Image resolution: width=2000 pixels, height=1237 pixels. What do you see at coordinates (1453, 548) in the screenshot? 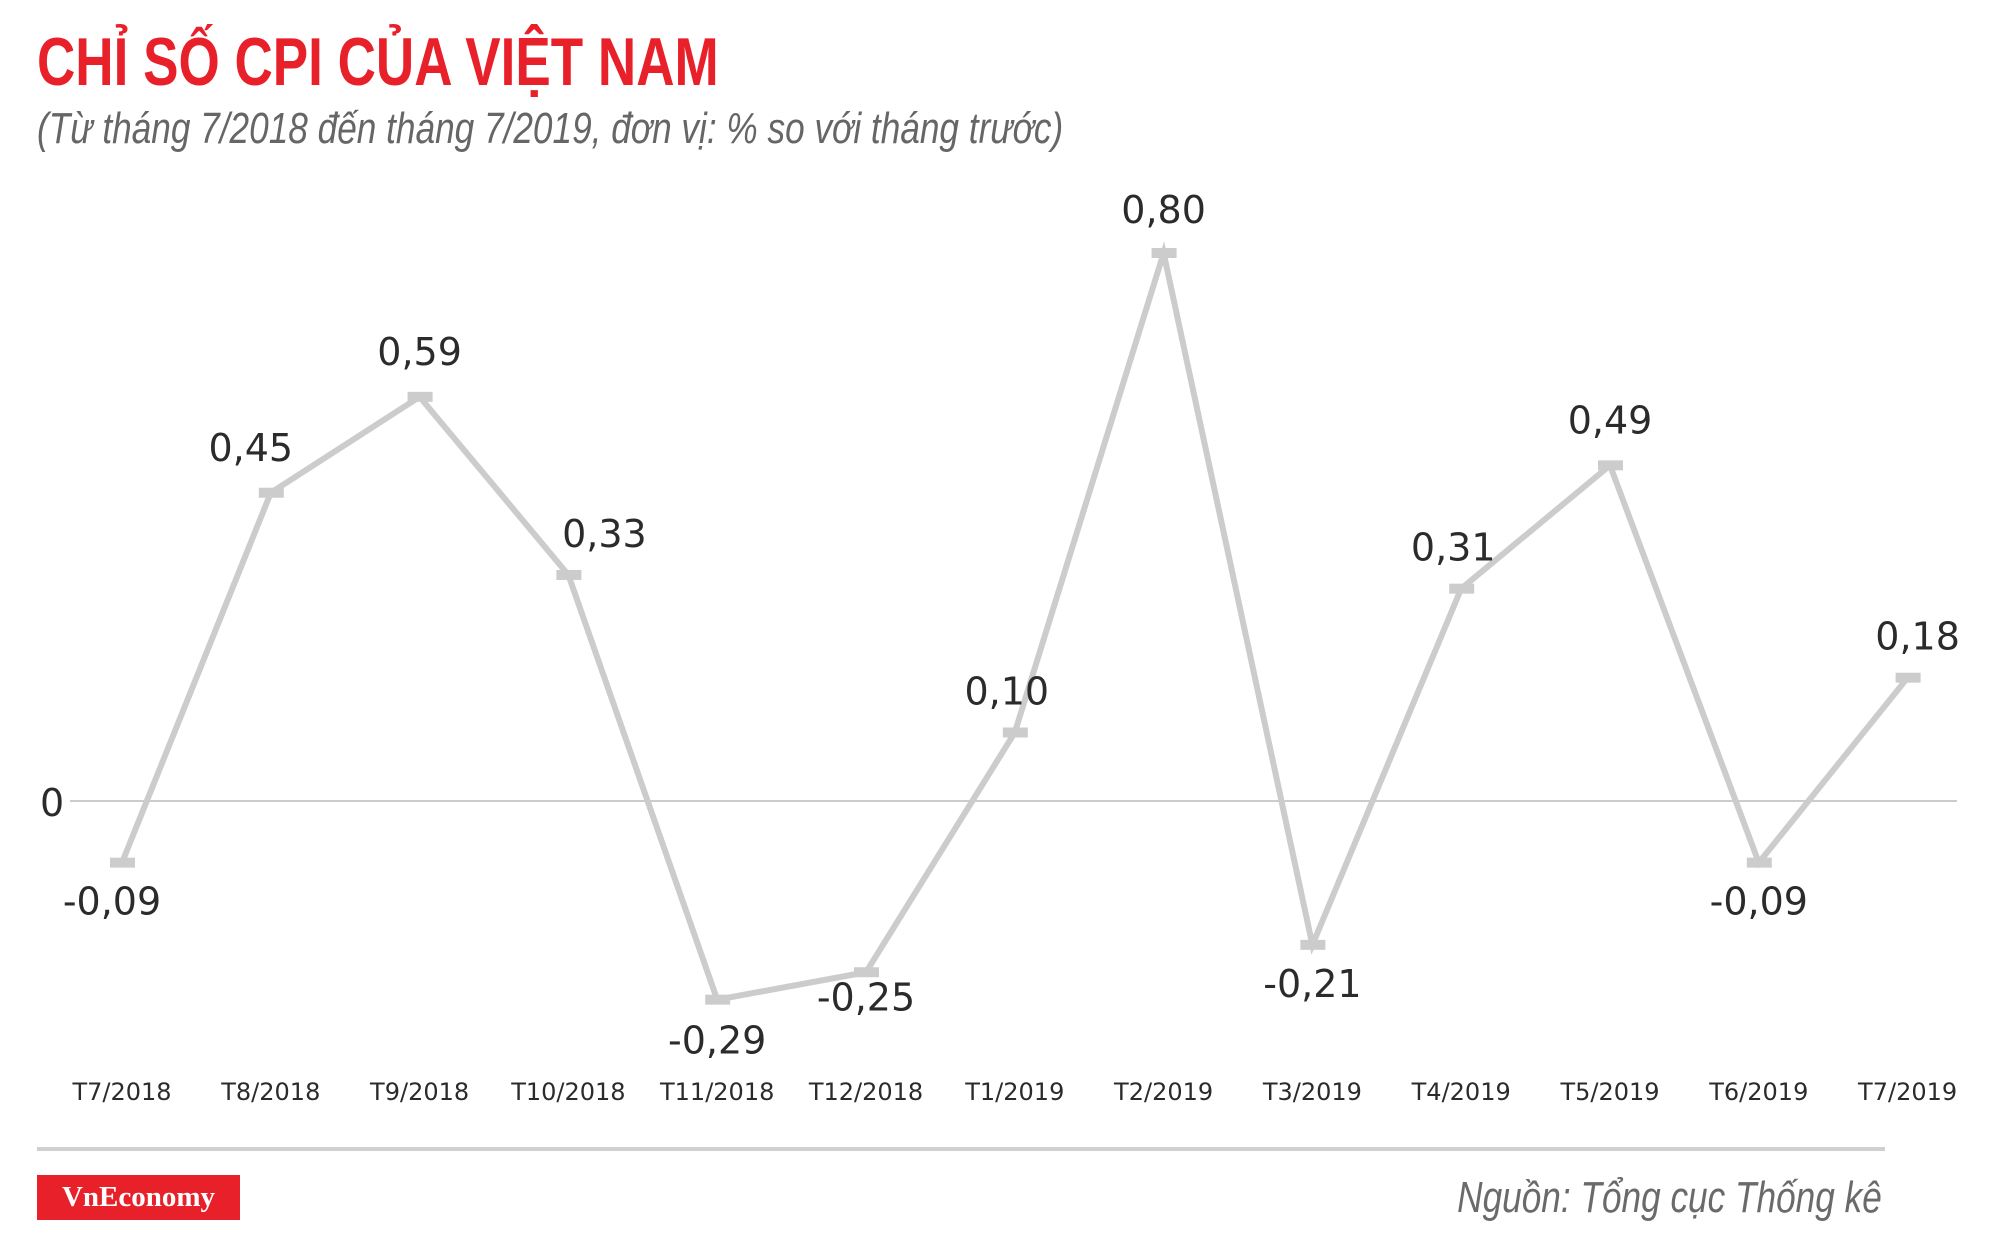
I see `data-value-label: 0,31` at bounding box center [1453, 548].